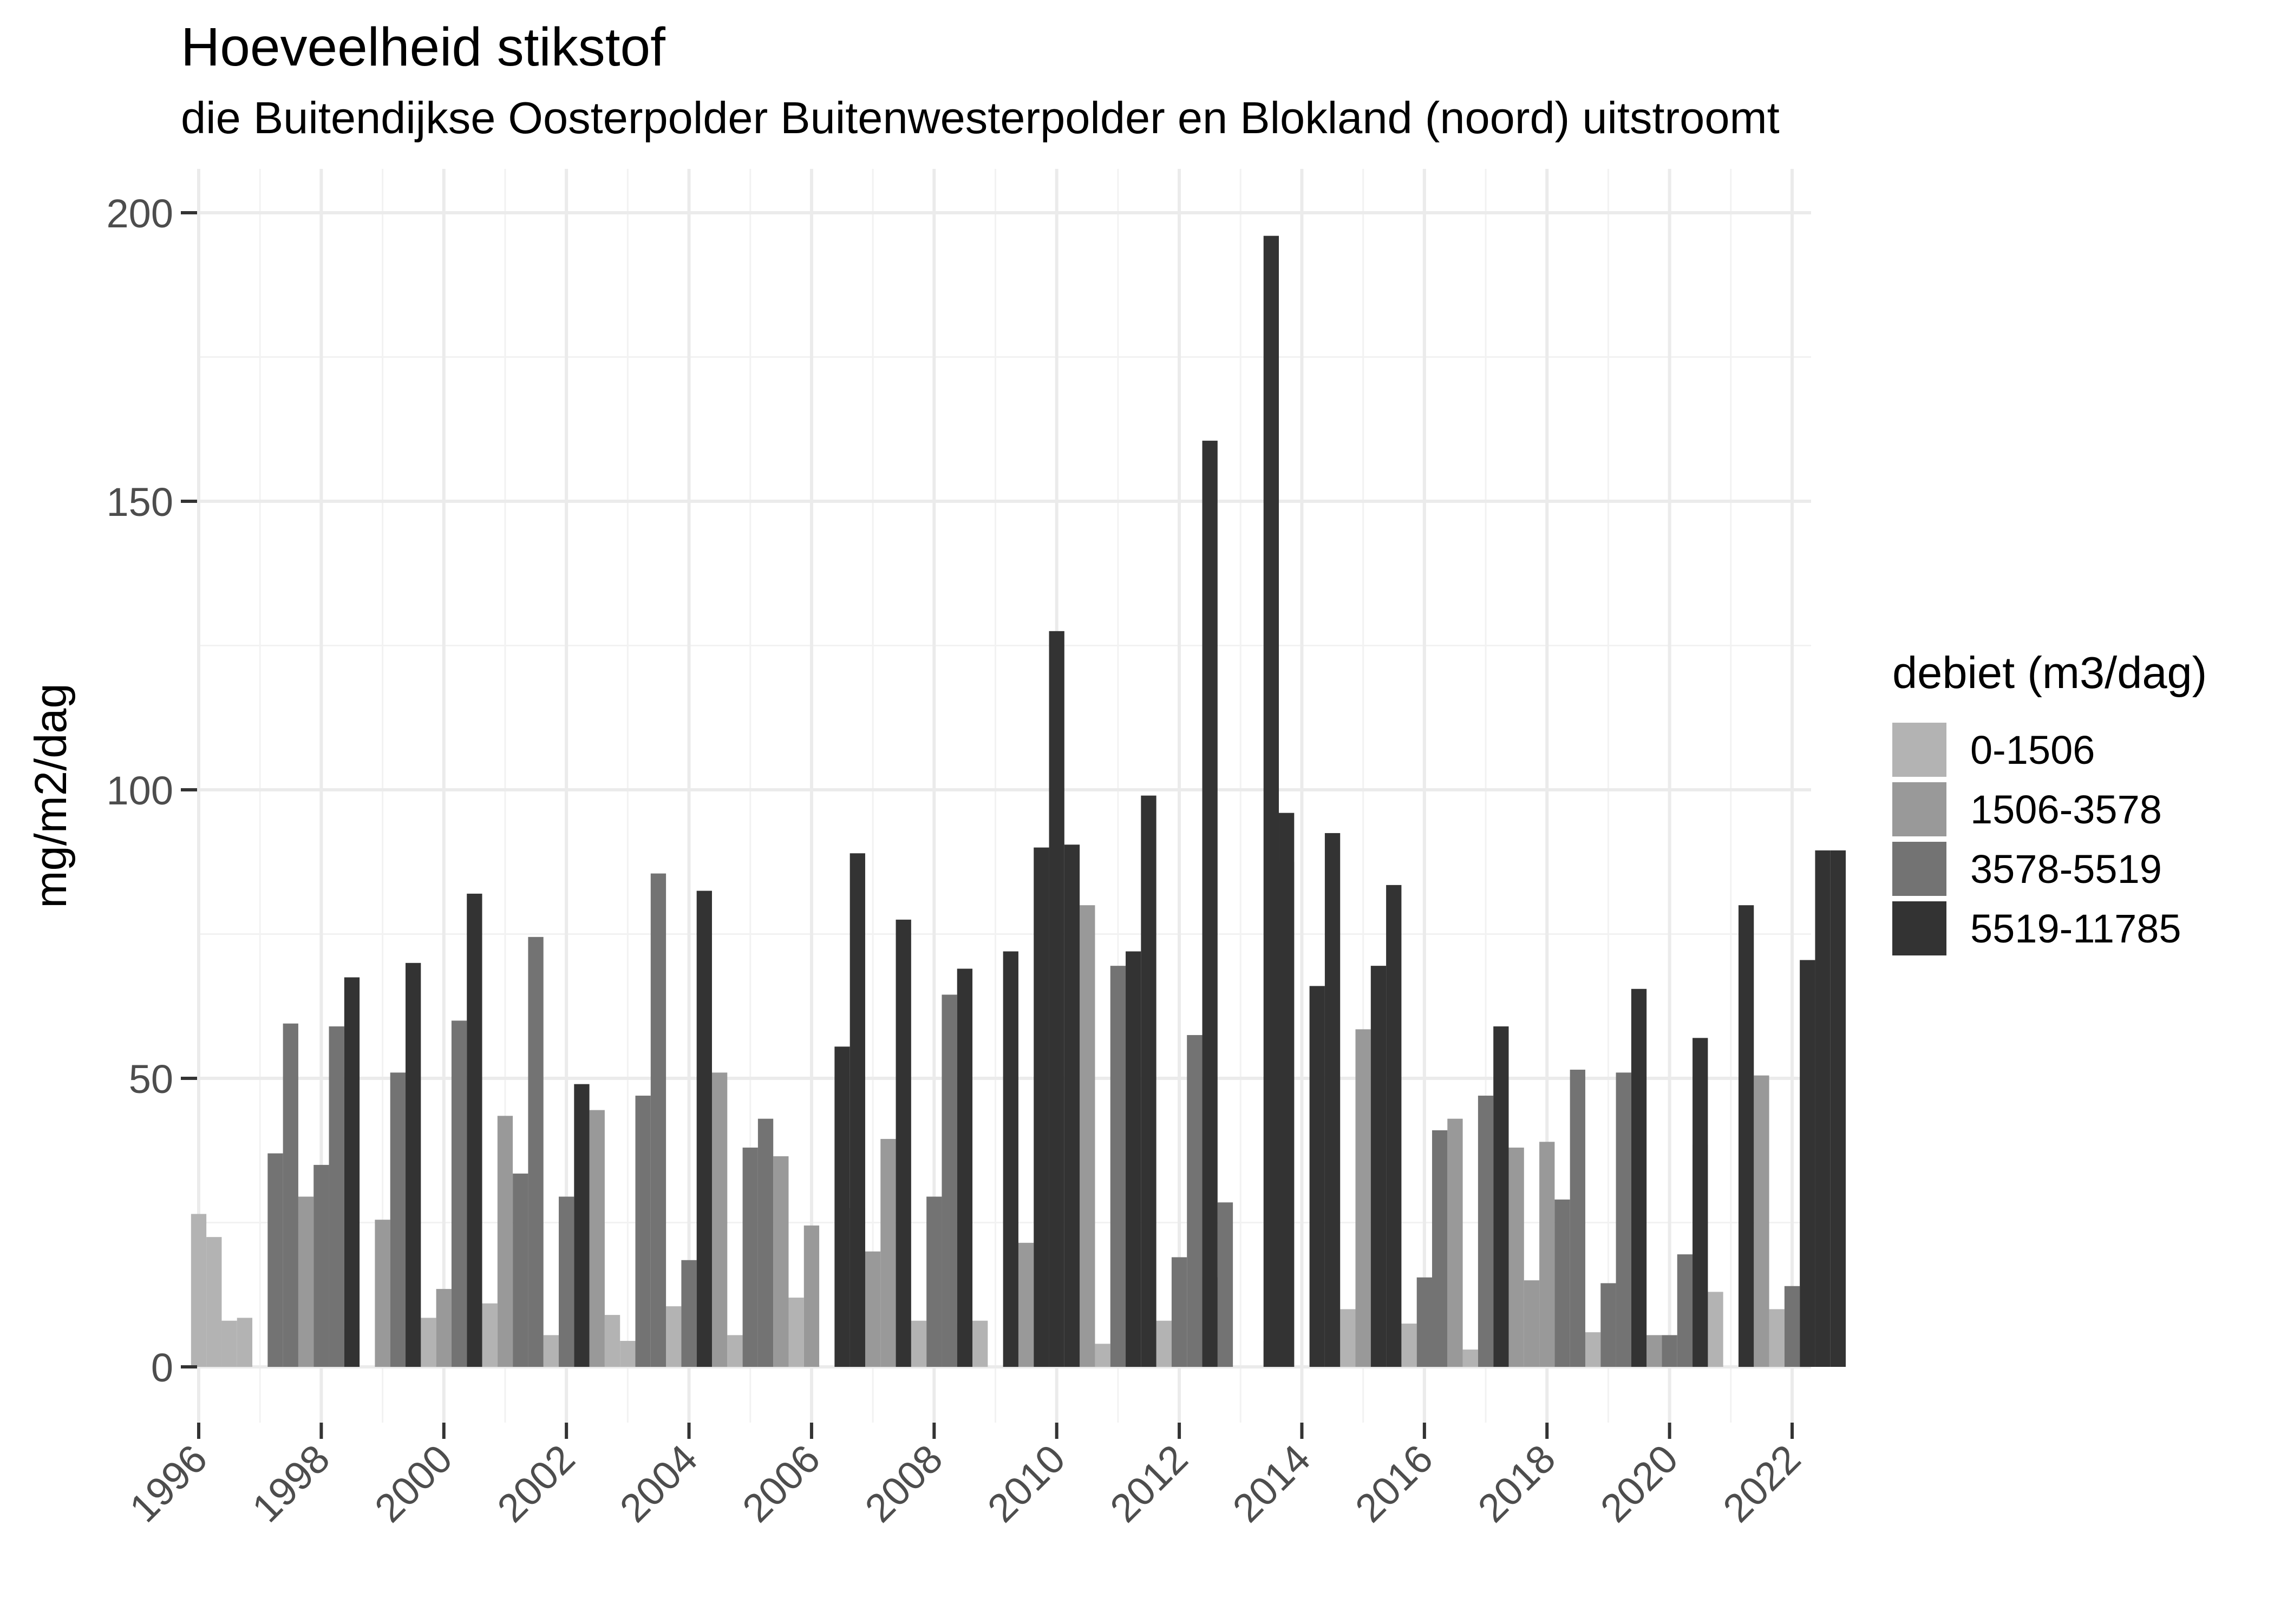 The image size is (2274, 1624). Describe the element at coordinates (781, 1483) in the screenshot. I see `x-tick-label: 2006` at that location.